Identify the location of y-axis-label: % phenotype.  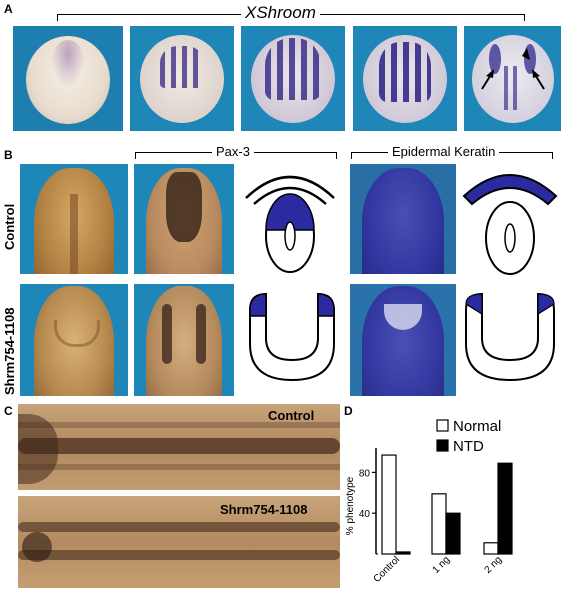
(350, 505).